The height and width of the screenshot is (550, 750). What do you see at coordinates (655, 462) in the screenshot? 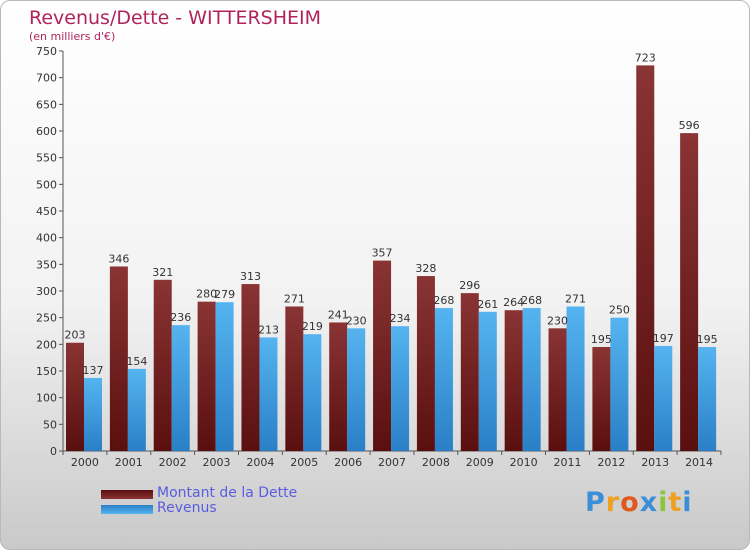
I see `x-tick-label: 2013` at bounding box center [655, 462].